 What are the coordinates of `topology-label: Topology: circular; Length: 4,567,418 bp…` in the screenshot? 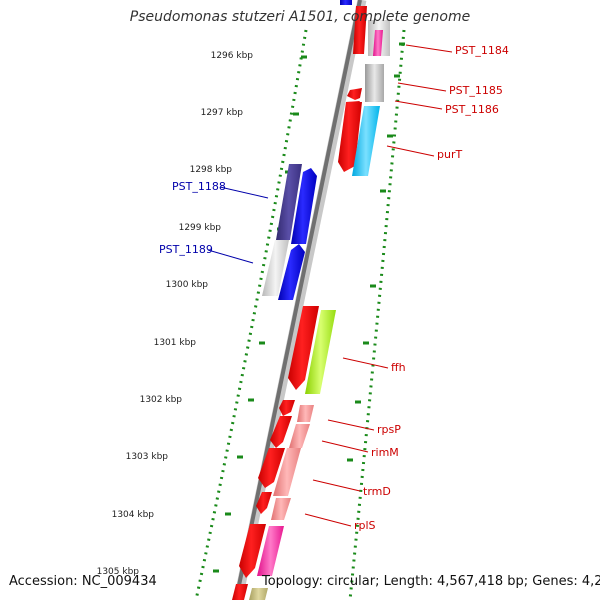 It's located at (431, 581).